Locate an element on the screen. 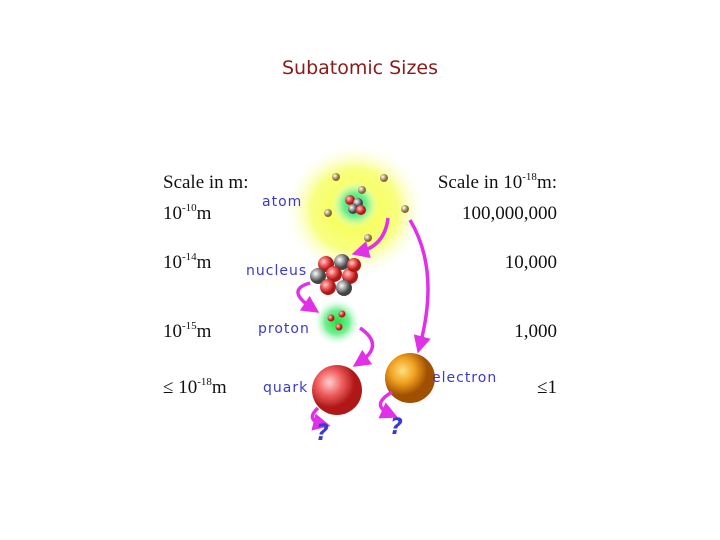  header-unit: m: is located at coordinates (547, 182).